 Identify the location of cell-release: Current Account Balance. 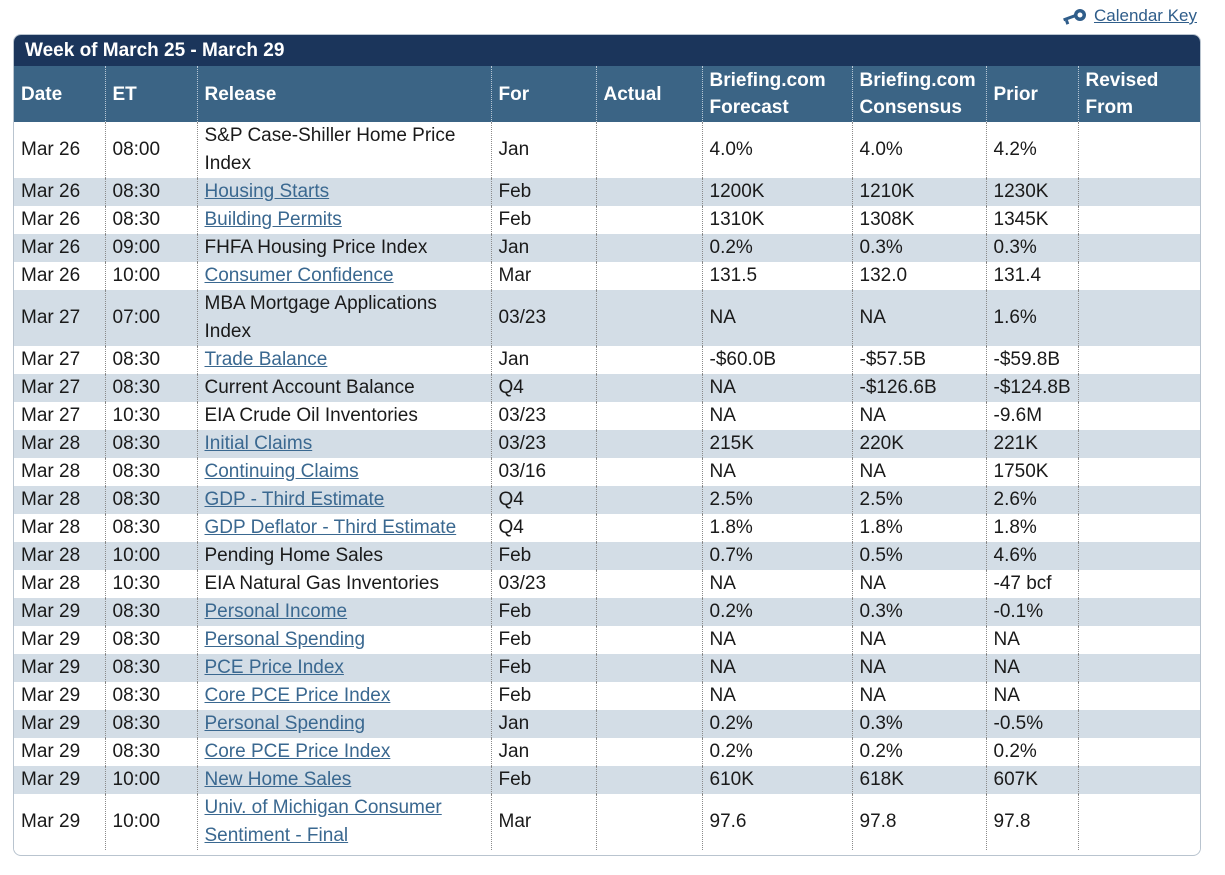
(344, 388).